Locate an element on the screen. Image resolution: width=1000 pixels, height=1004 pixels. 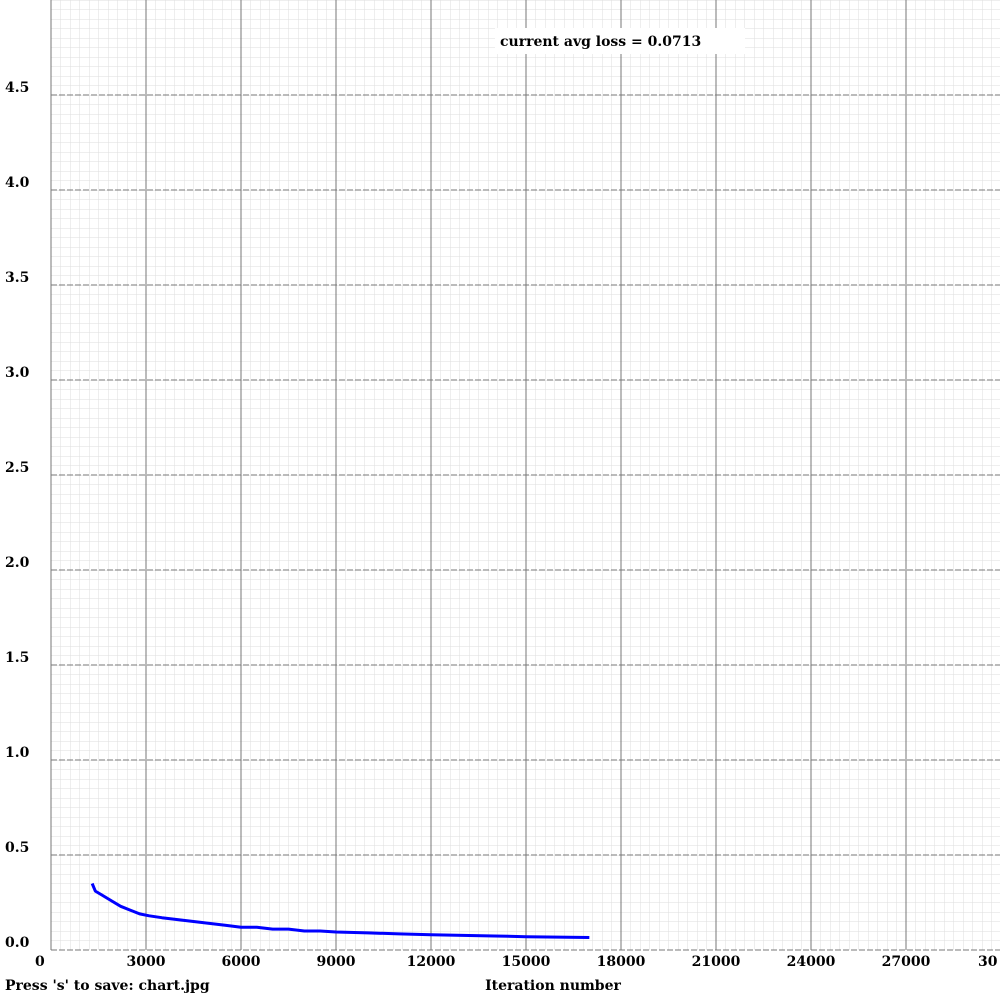
annotation: current avg loss = 0.0713 is located at coordinates (600, 42).